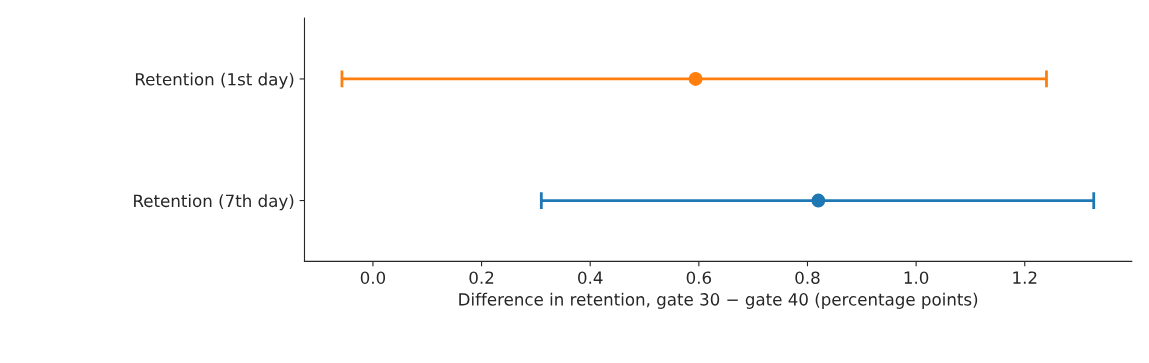 The width and height of the screenshot is (1149, 363). Describe the element at coordinates (1025, 277) in the screenshot. I see `x-tick-label: 1.2` at that location.